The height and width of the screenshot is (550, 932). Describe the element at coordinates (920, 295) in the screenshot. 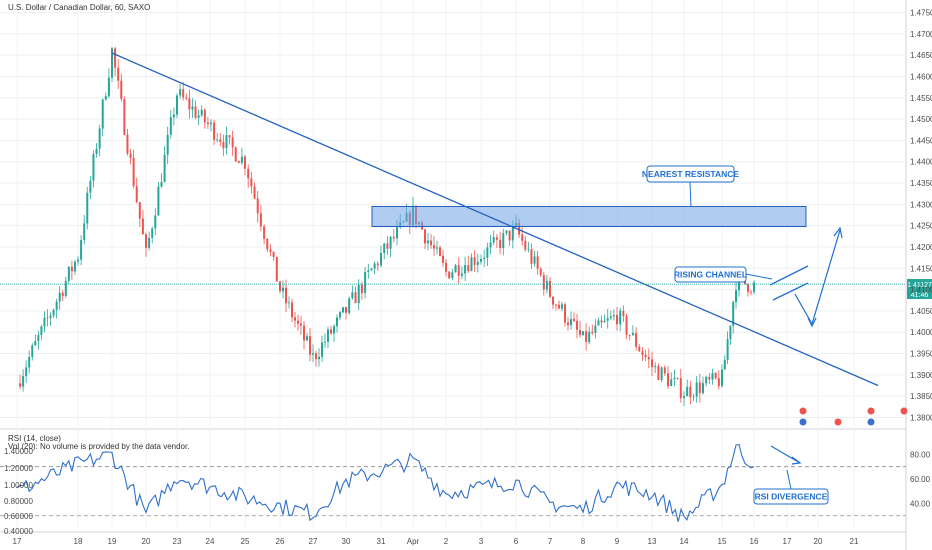

I see `countdown-value: 41:46` at that location.